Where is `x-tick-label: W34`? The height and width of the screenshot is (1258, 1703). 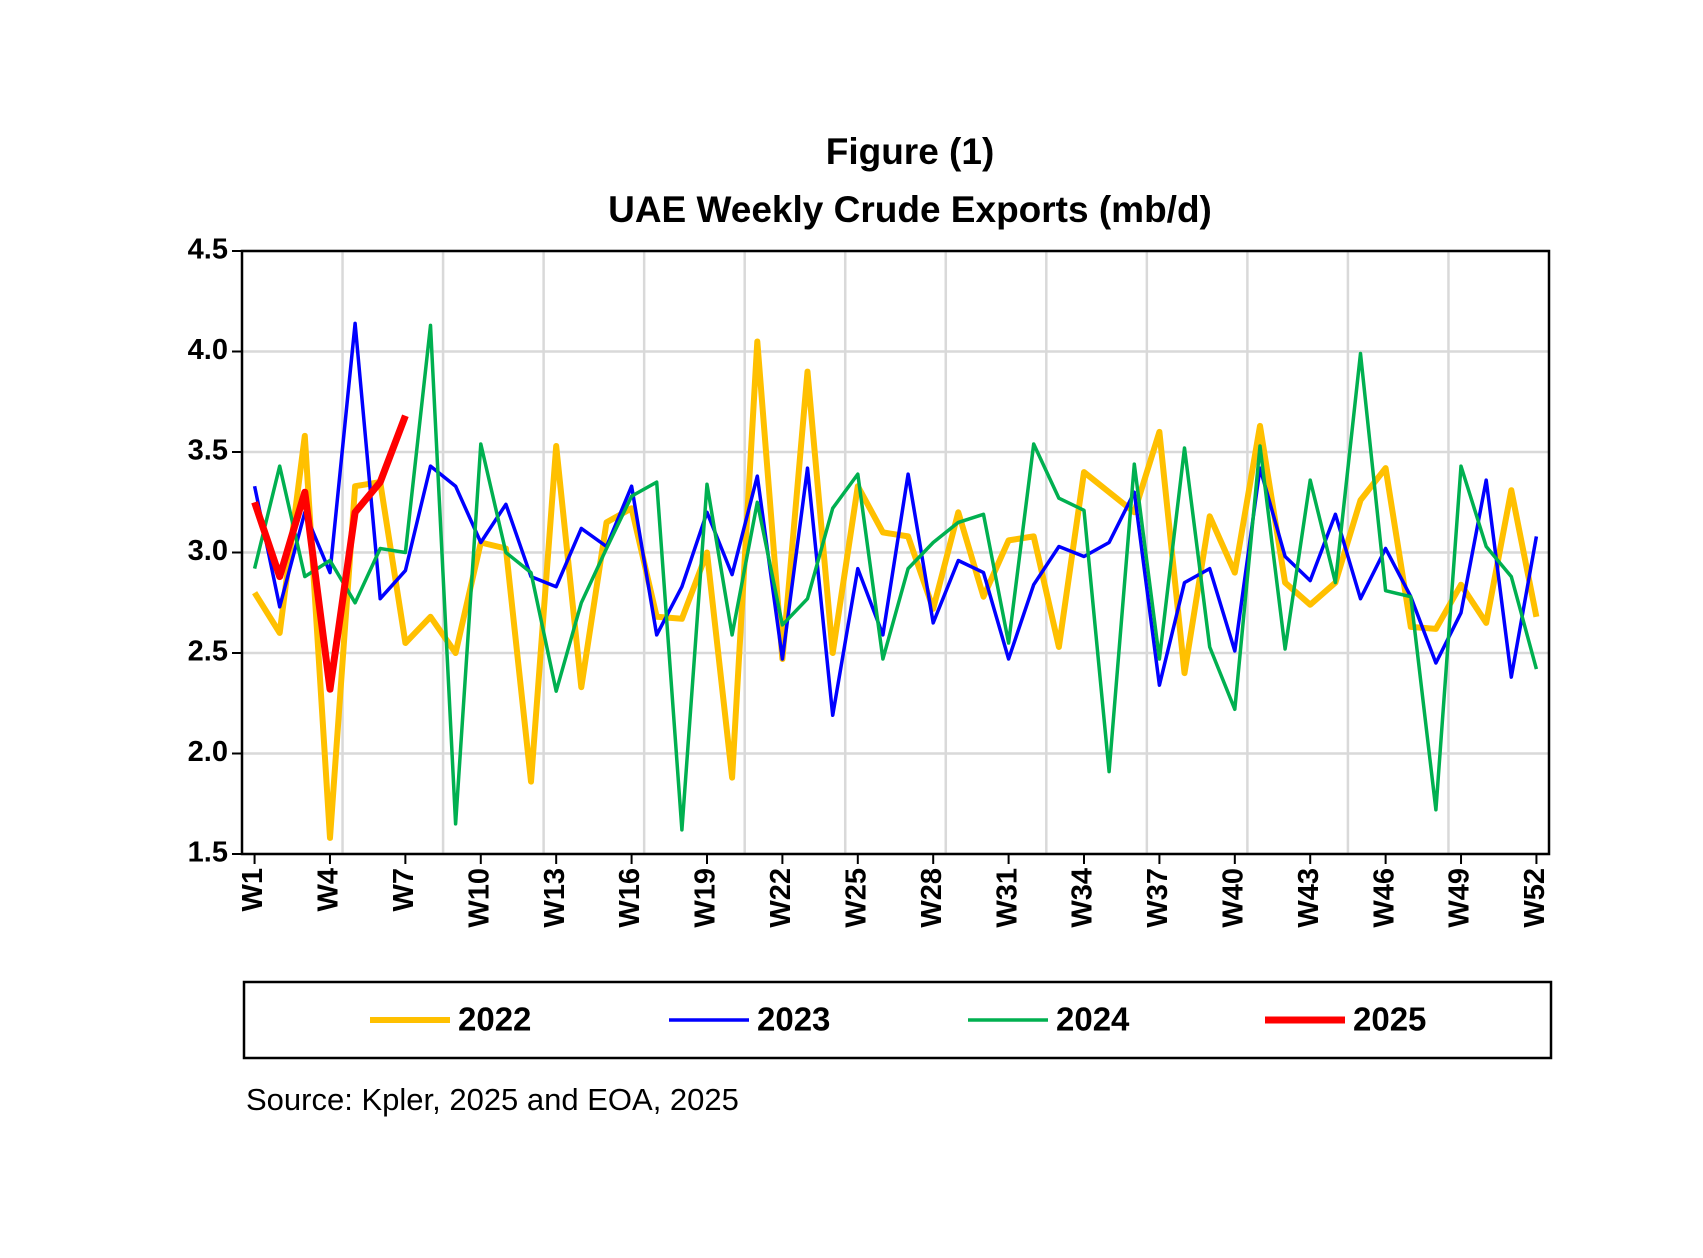
x-tick-label: W34 is located at coordinates (1083, 898).